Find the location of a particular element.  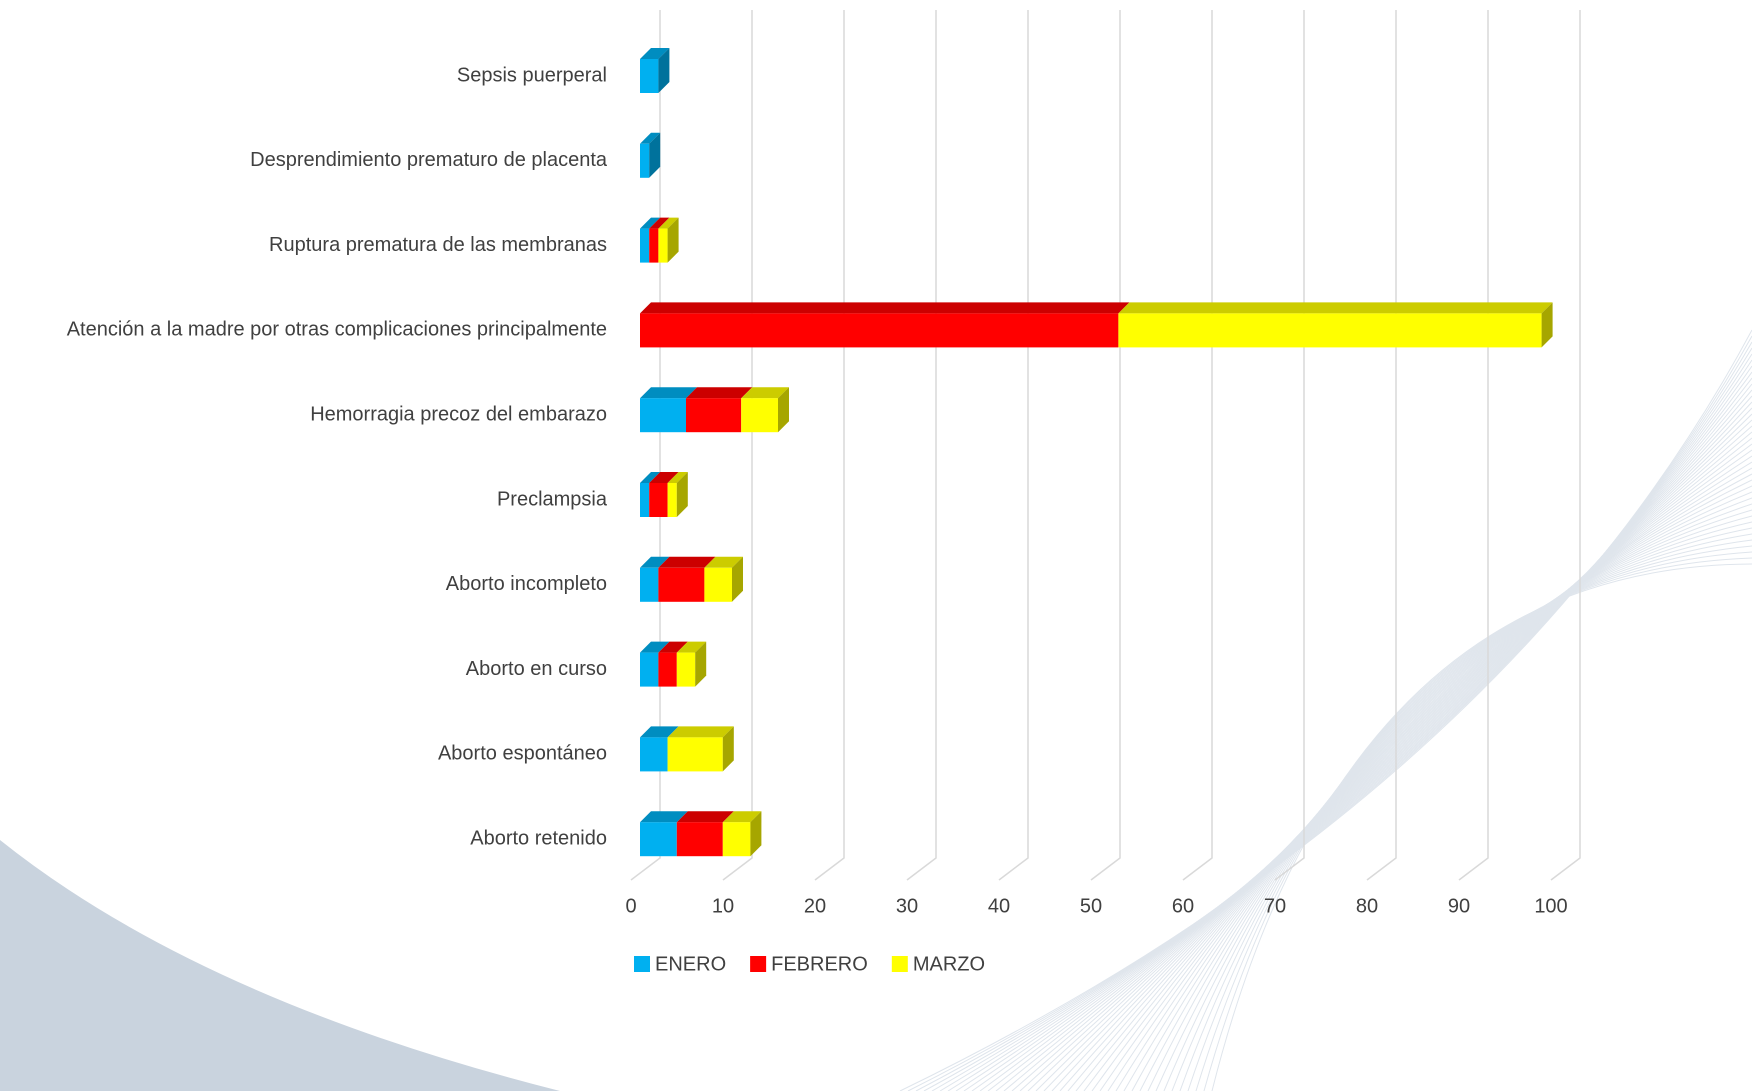

x-tick-label: 90 is located at coordinates (1459, 906).